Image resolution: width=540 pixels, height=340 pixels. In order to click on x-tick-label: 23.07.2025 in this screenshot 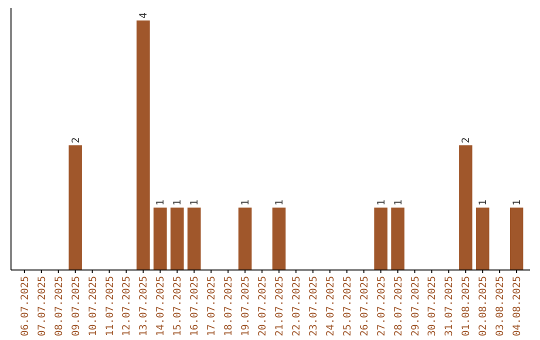, I will do `click(314, 306)`.